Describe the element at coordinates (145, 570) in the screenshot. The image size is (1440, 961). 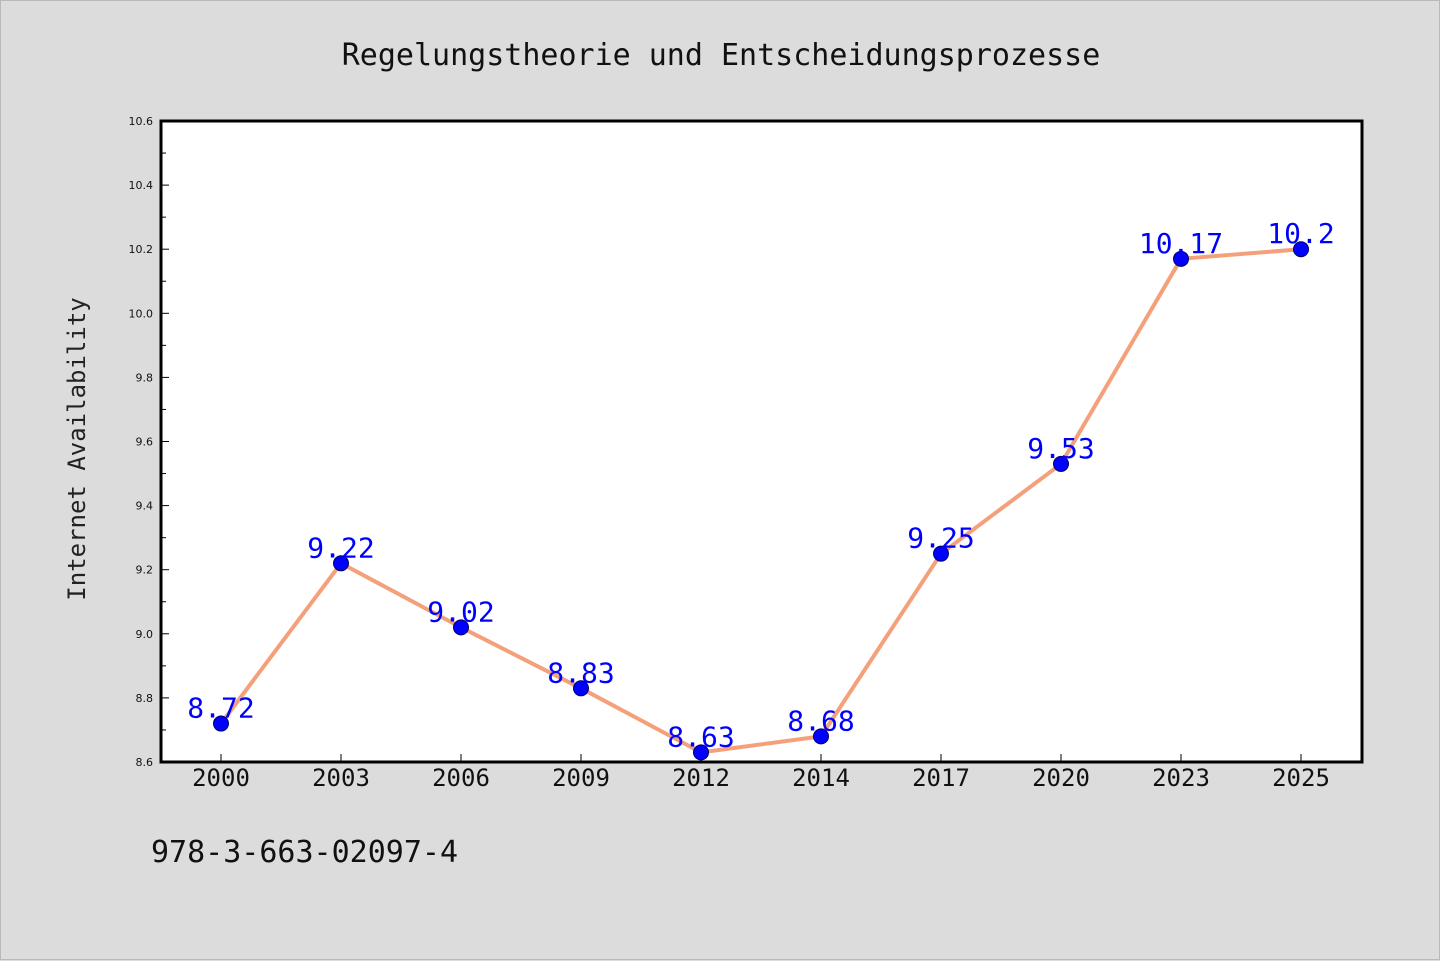
I see `y-tick-label: 9.2` at that location.